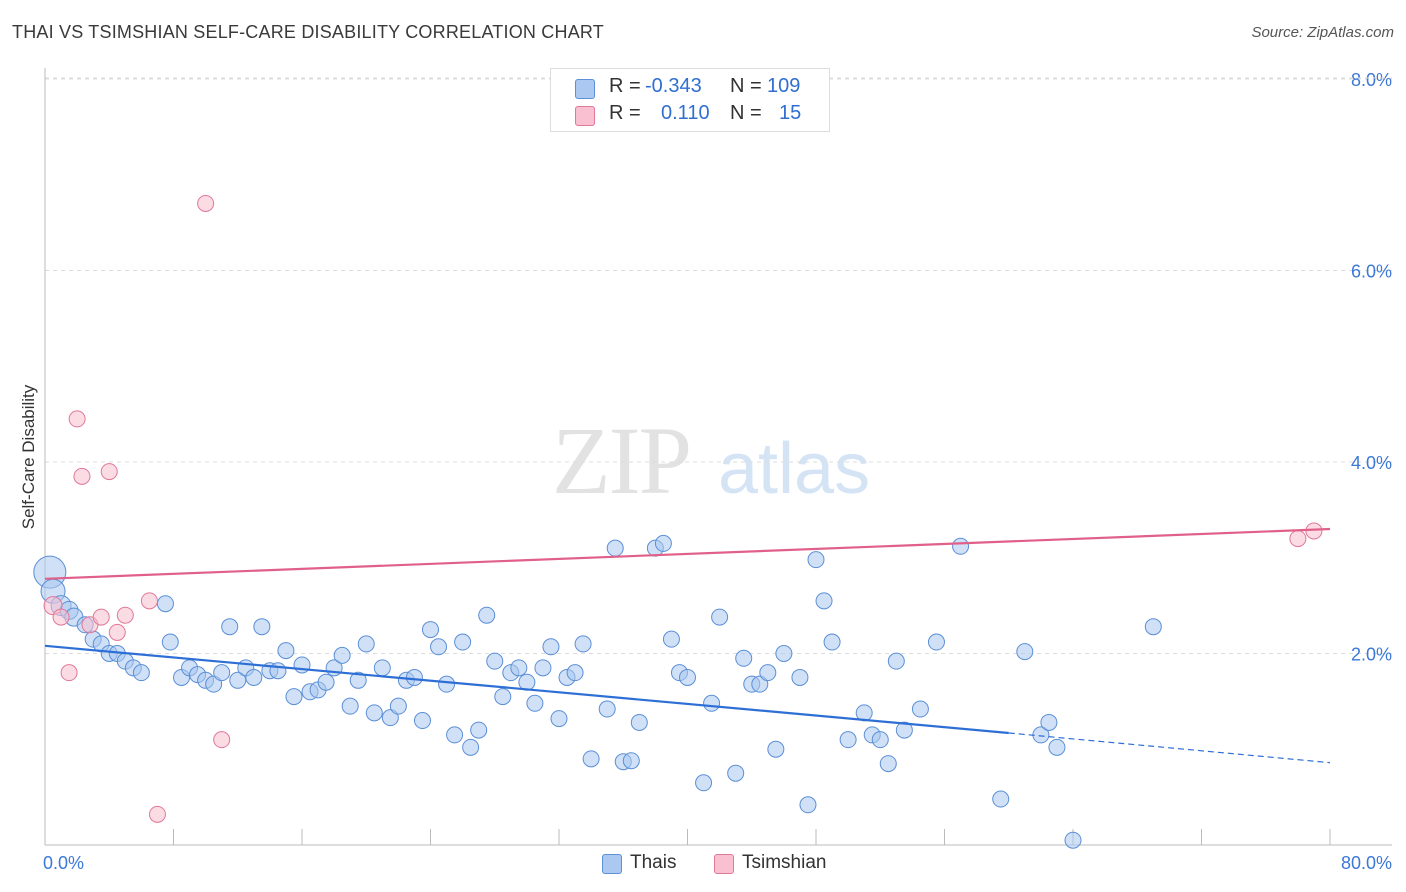 The image size is (1406, 892). Describe the element at coordinates (746, 86) in the screenshot. I see `legend-n-label: N =` at that location.